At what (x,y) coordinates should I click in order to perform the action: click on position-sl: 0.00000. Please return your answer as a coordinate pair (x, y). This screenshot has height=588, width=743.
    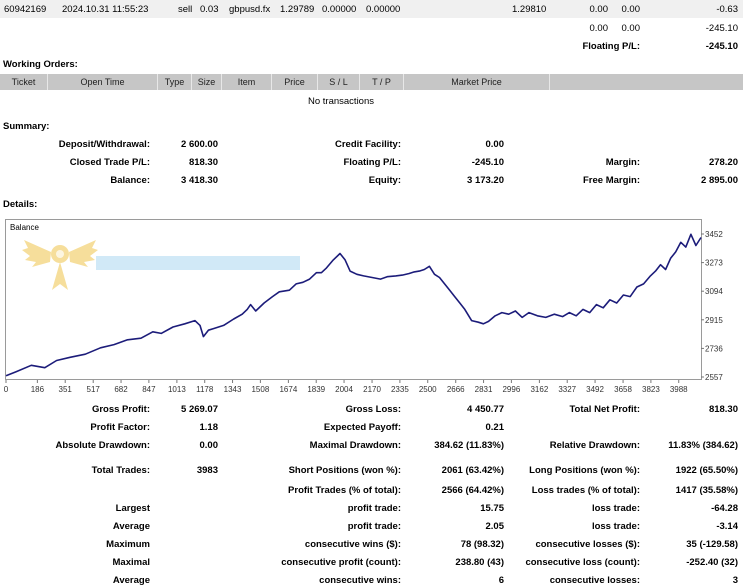
    Looking at the image, I should click on (339, 9).